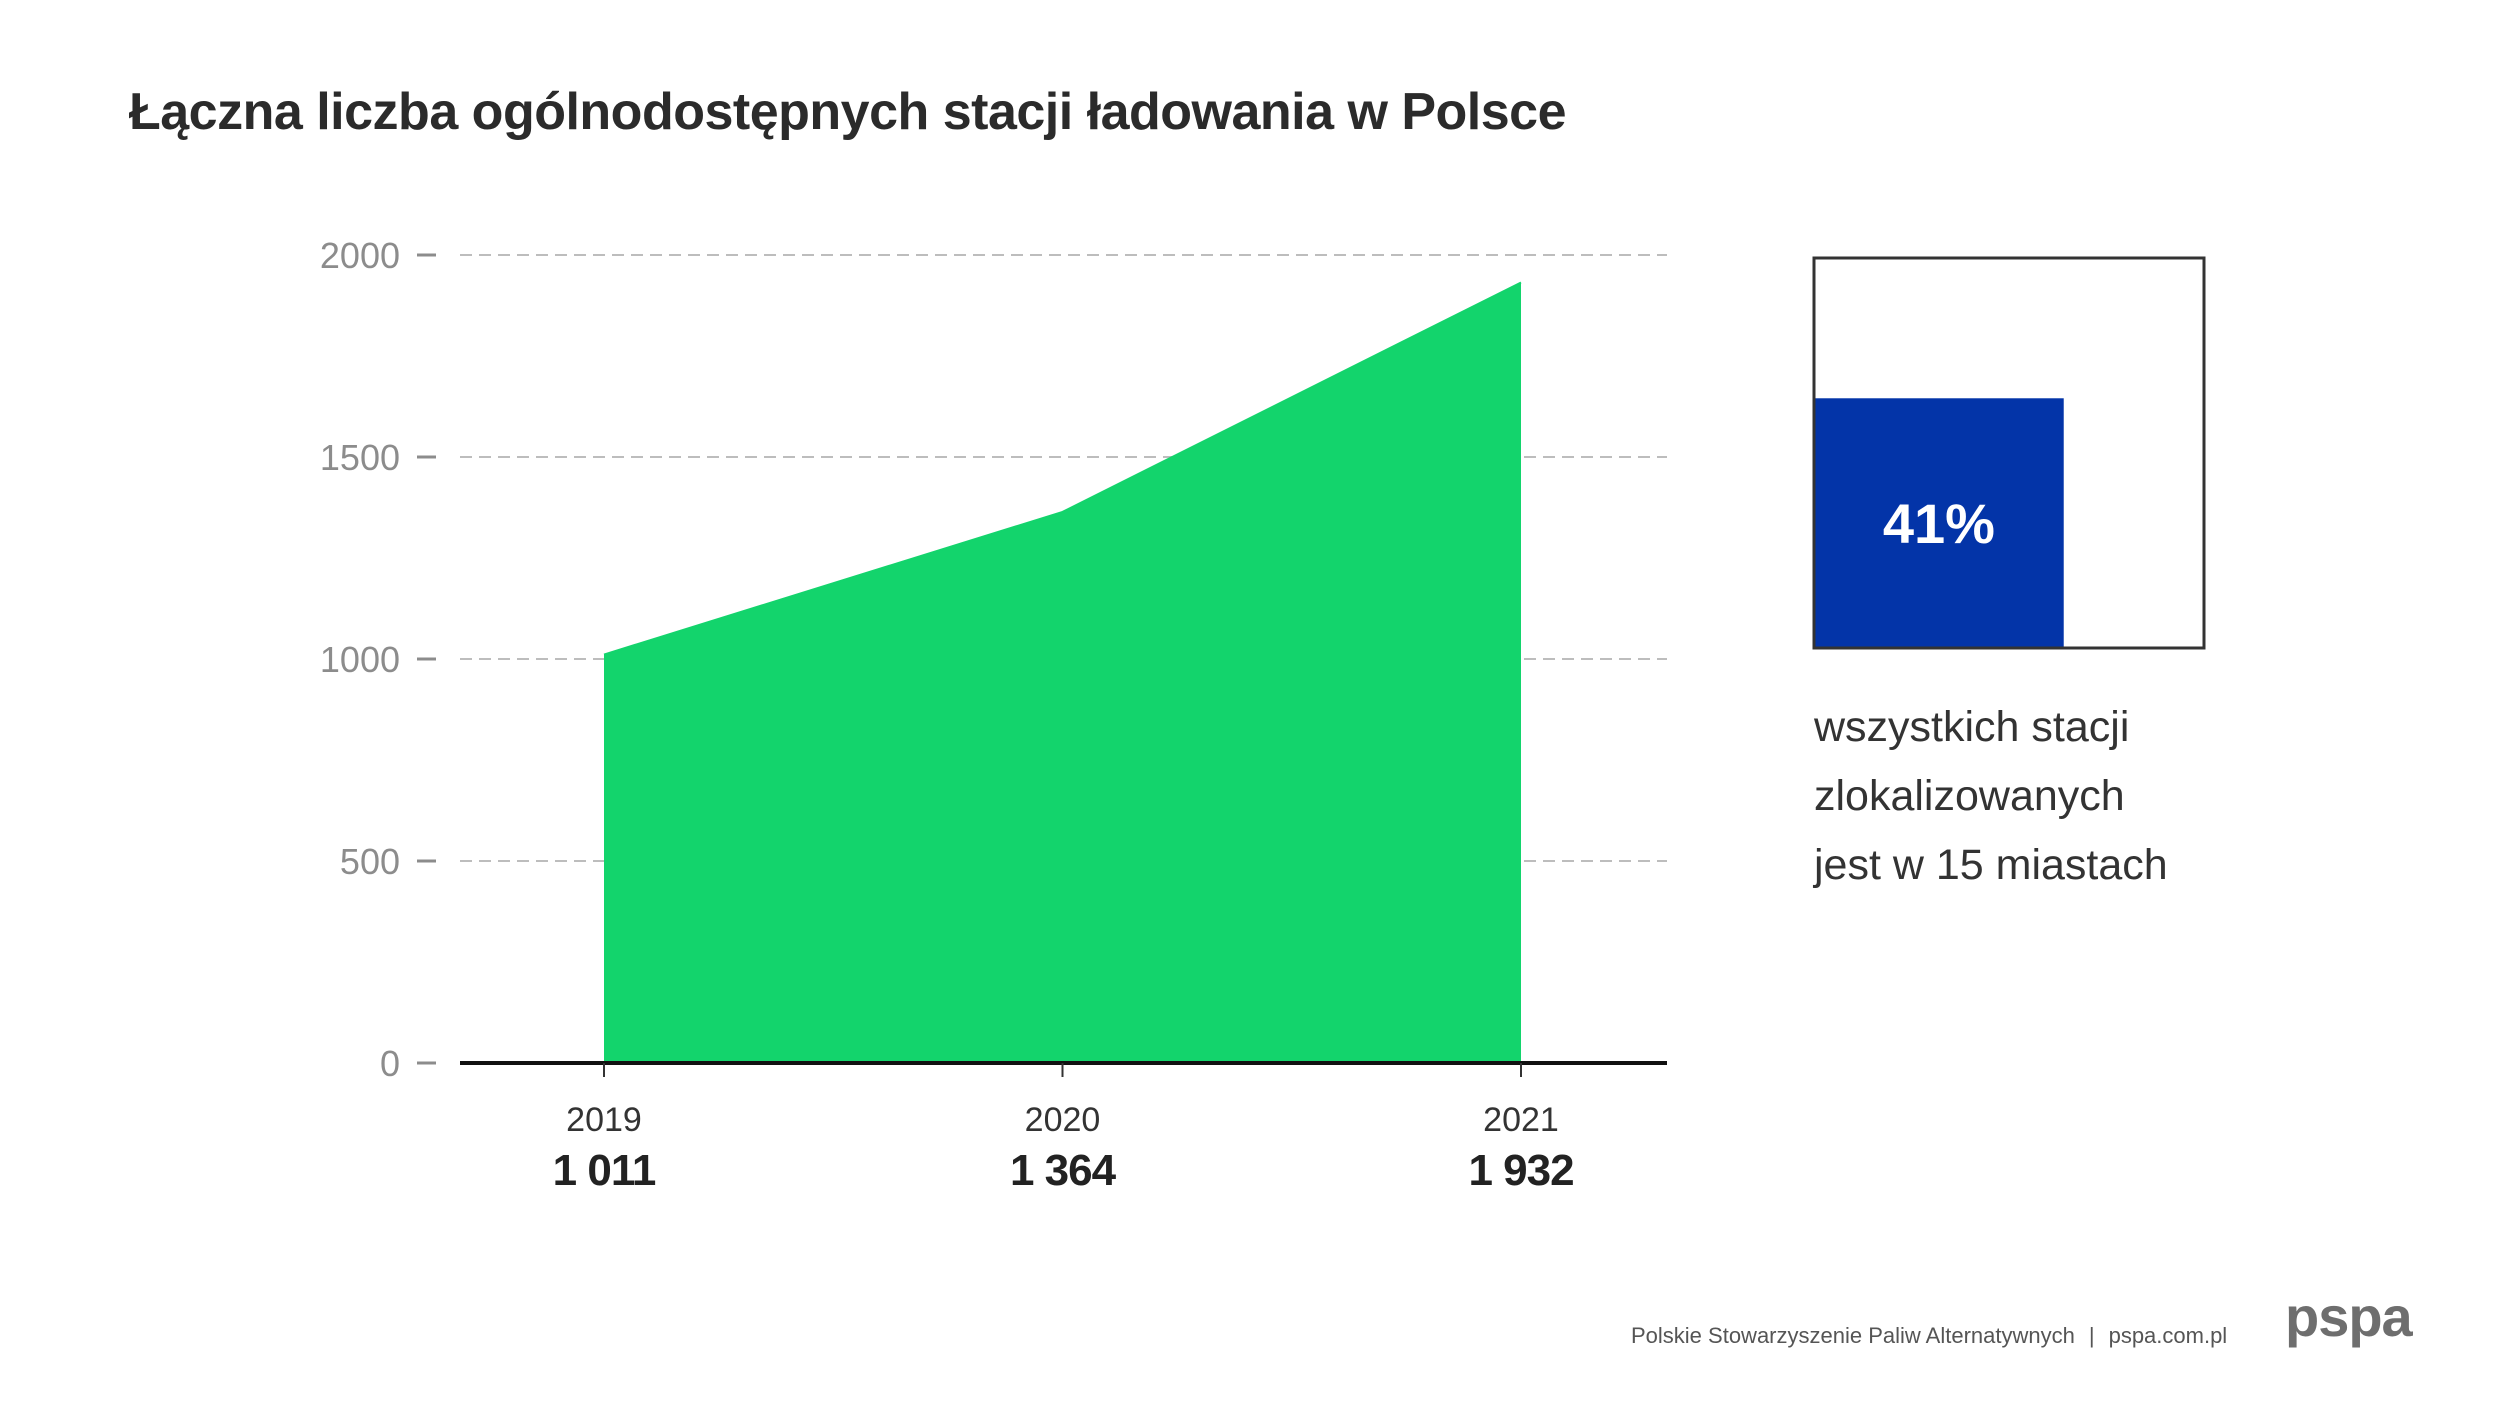  Describe the element at coordinates (1991, 865) in the screenshot. I see `description-line: jest w 15 miastach` at that location.